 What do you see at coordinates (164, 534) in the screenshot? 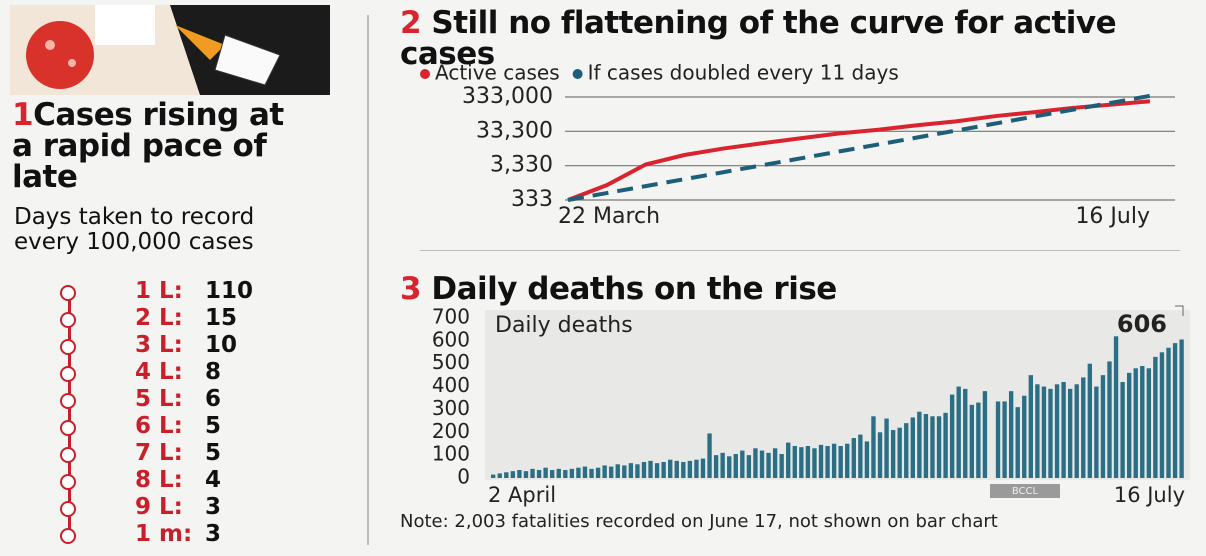
I see `milestone-label: 1 m:` at bounding box center [164, 534].